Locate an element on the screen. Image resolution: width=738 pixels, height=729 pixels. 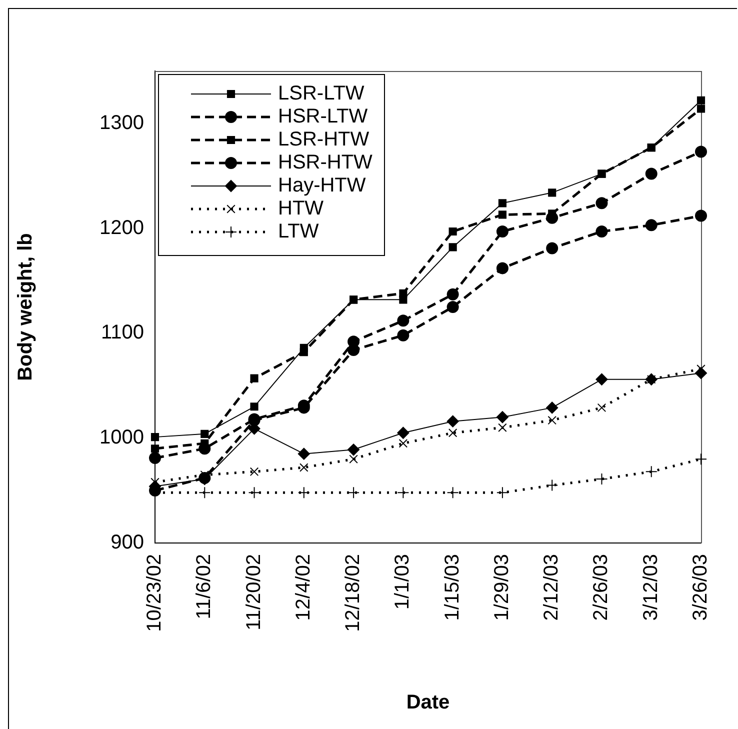
x-tick-label: 1/15/03 is located at coordinates (452, 587).